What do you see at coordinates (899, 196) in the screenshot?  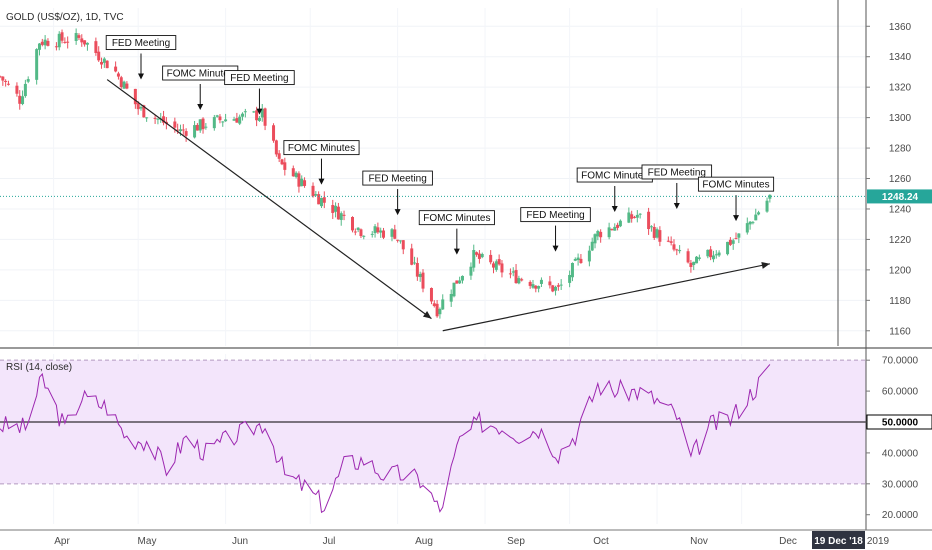 I see `last-price-tag` at bounding box center [899, 196].